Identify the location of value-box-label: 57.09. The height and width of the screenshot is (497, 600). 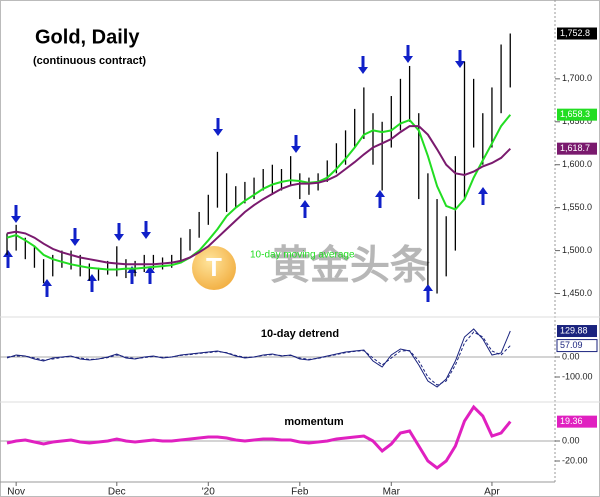
(571, 345).